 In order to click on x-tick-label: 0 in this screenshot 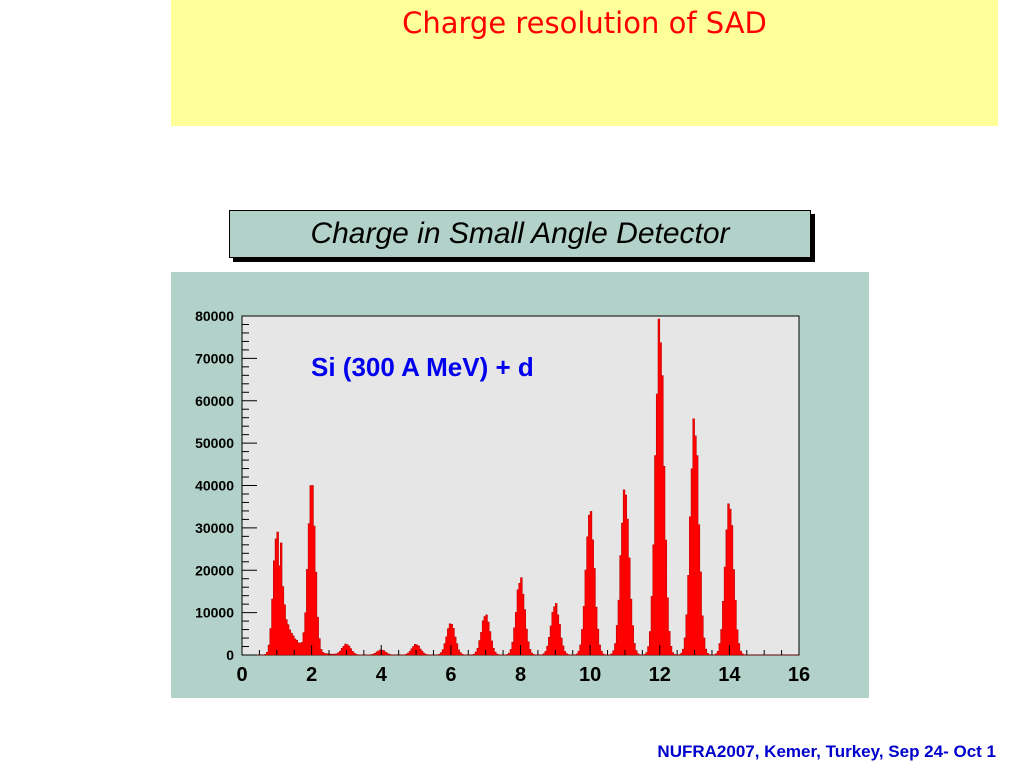, I will do `click(241, 675)`.